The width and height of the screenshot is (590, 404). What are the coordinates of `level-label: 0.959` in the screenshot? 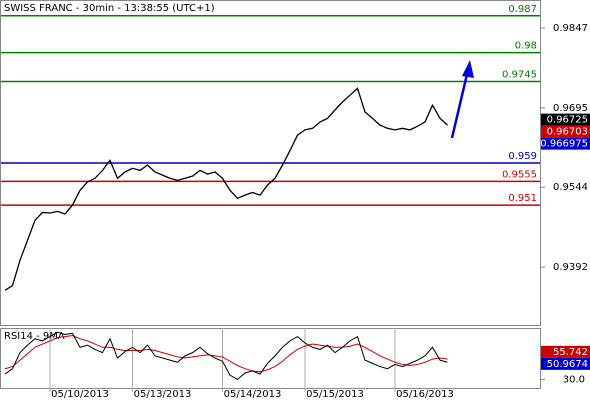 It's located at (522, 156).